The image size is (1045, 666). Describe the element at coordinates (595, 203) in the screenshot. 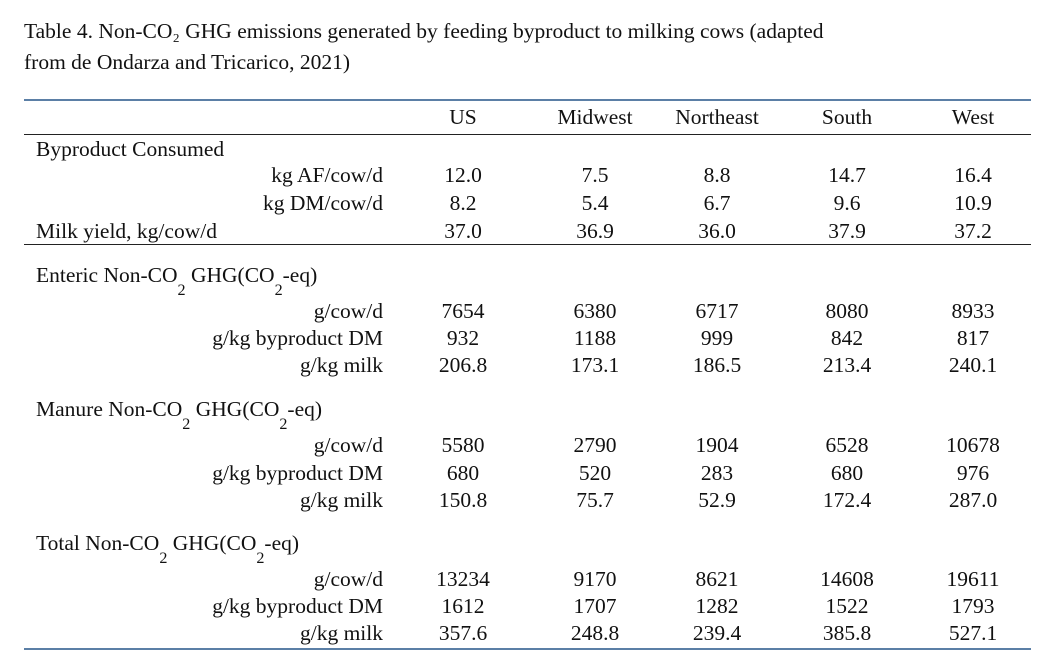

I see `cell: 5.4` at that location.